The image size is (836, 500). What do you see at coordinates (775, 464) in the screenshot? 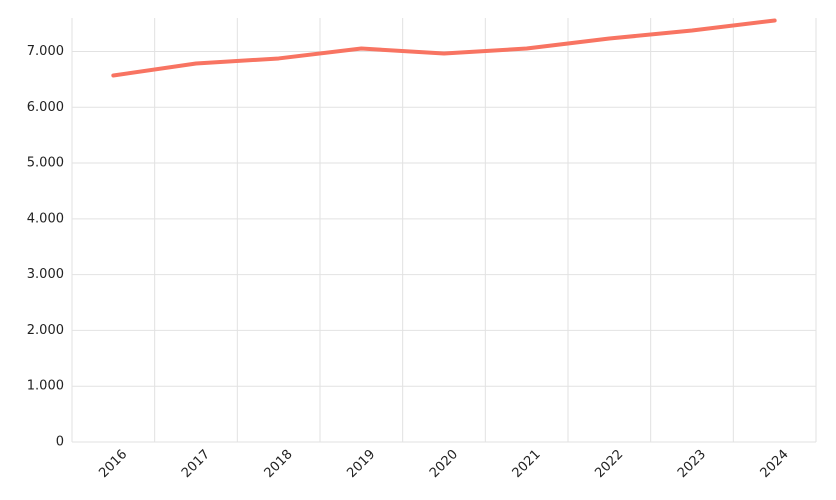
I see `x-tick-label: 2024` at bounding box center [775, 464].